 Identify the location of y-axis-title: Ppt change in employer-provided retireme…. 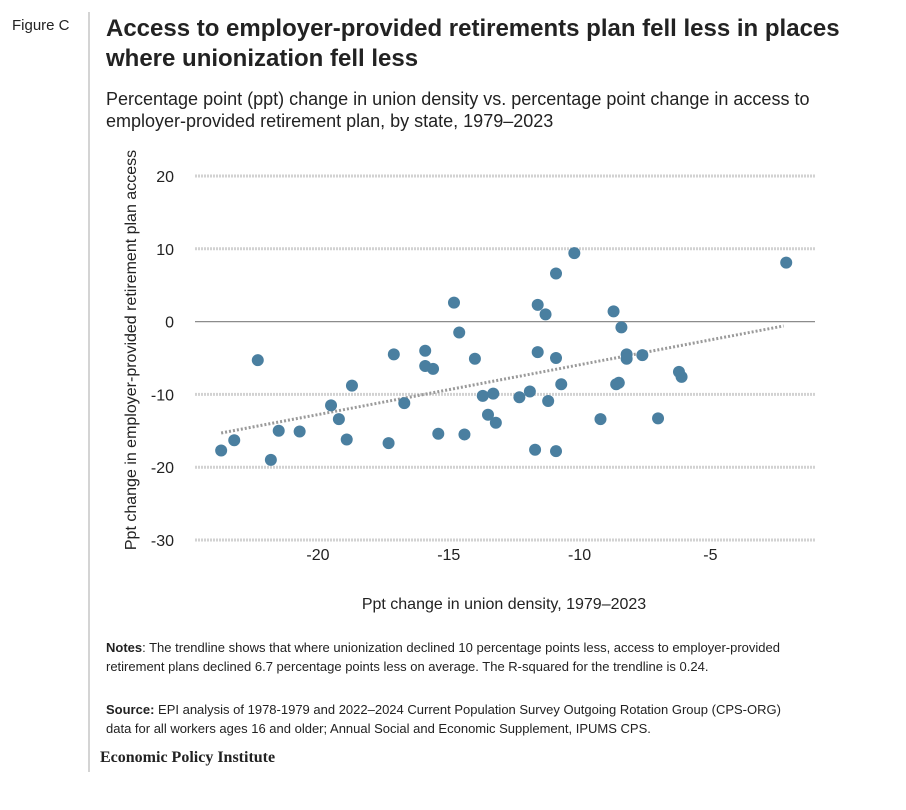
(131, 350).